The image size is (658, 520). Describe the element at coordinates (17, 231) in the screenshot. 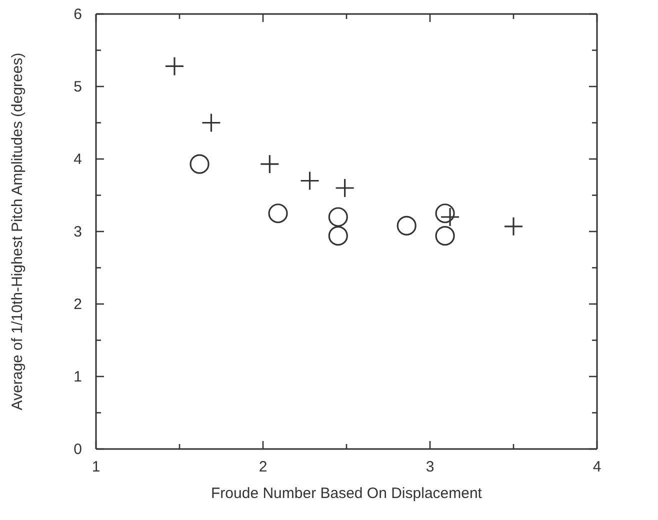

I see `y-axis-title: Average of 1/10th-Highest Pitch Amplitudes (degrees)` at that location.